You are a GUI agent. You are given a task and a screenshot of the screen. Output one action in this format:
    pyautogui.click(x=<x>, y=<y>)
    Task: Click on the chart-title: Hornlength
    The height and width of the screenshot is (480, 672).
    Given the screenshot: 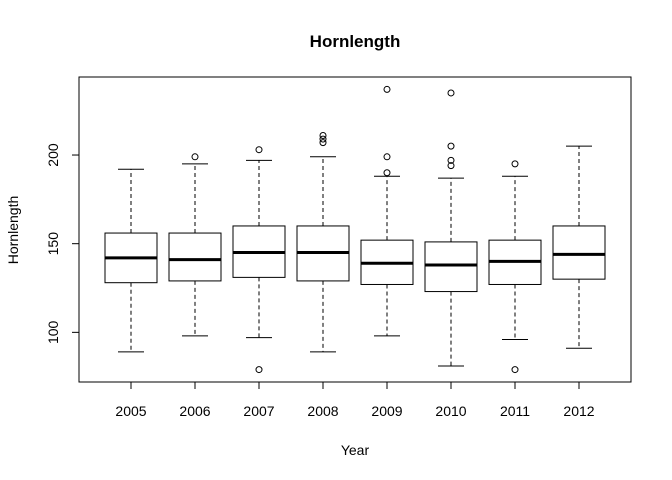 What is the action you would take?
    pyautogui.click(x=355, y=41)
    